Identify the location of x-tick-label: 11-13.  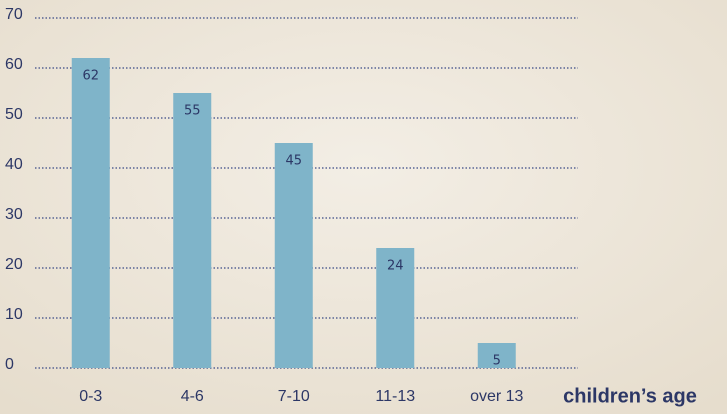
(395, 396).